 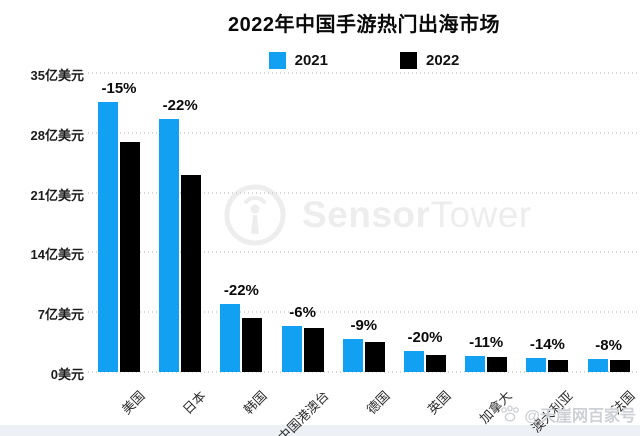 I want to click on paw-icon, so click(x=510, y=413).